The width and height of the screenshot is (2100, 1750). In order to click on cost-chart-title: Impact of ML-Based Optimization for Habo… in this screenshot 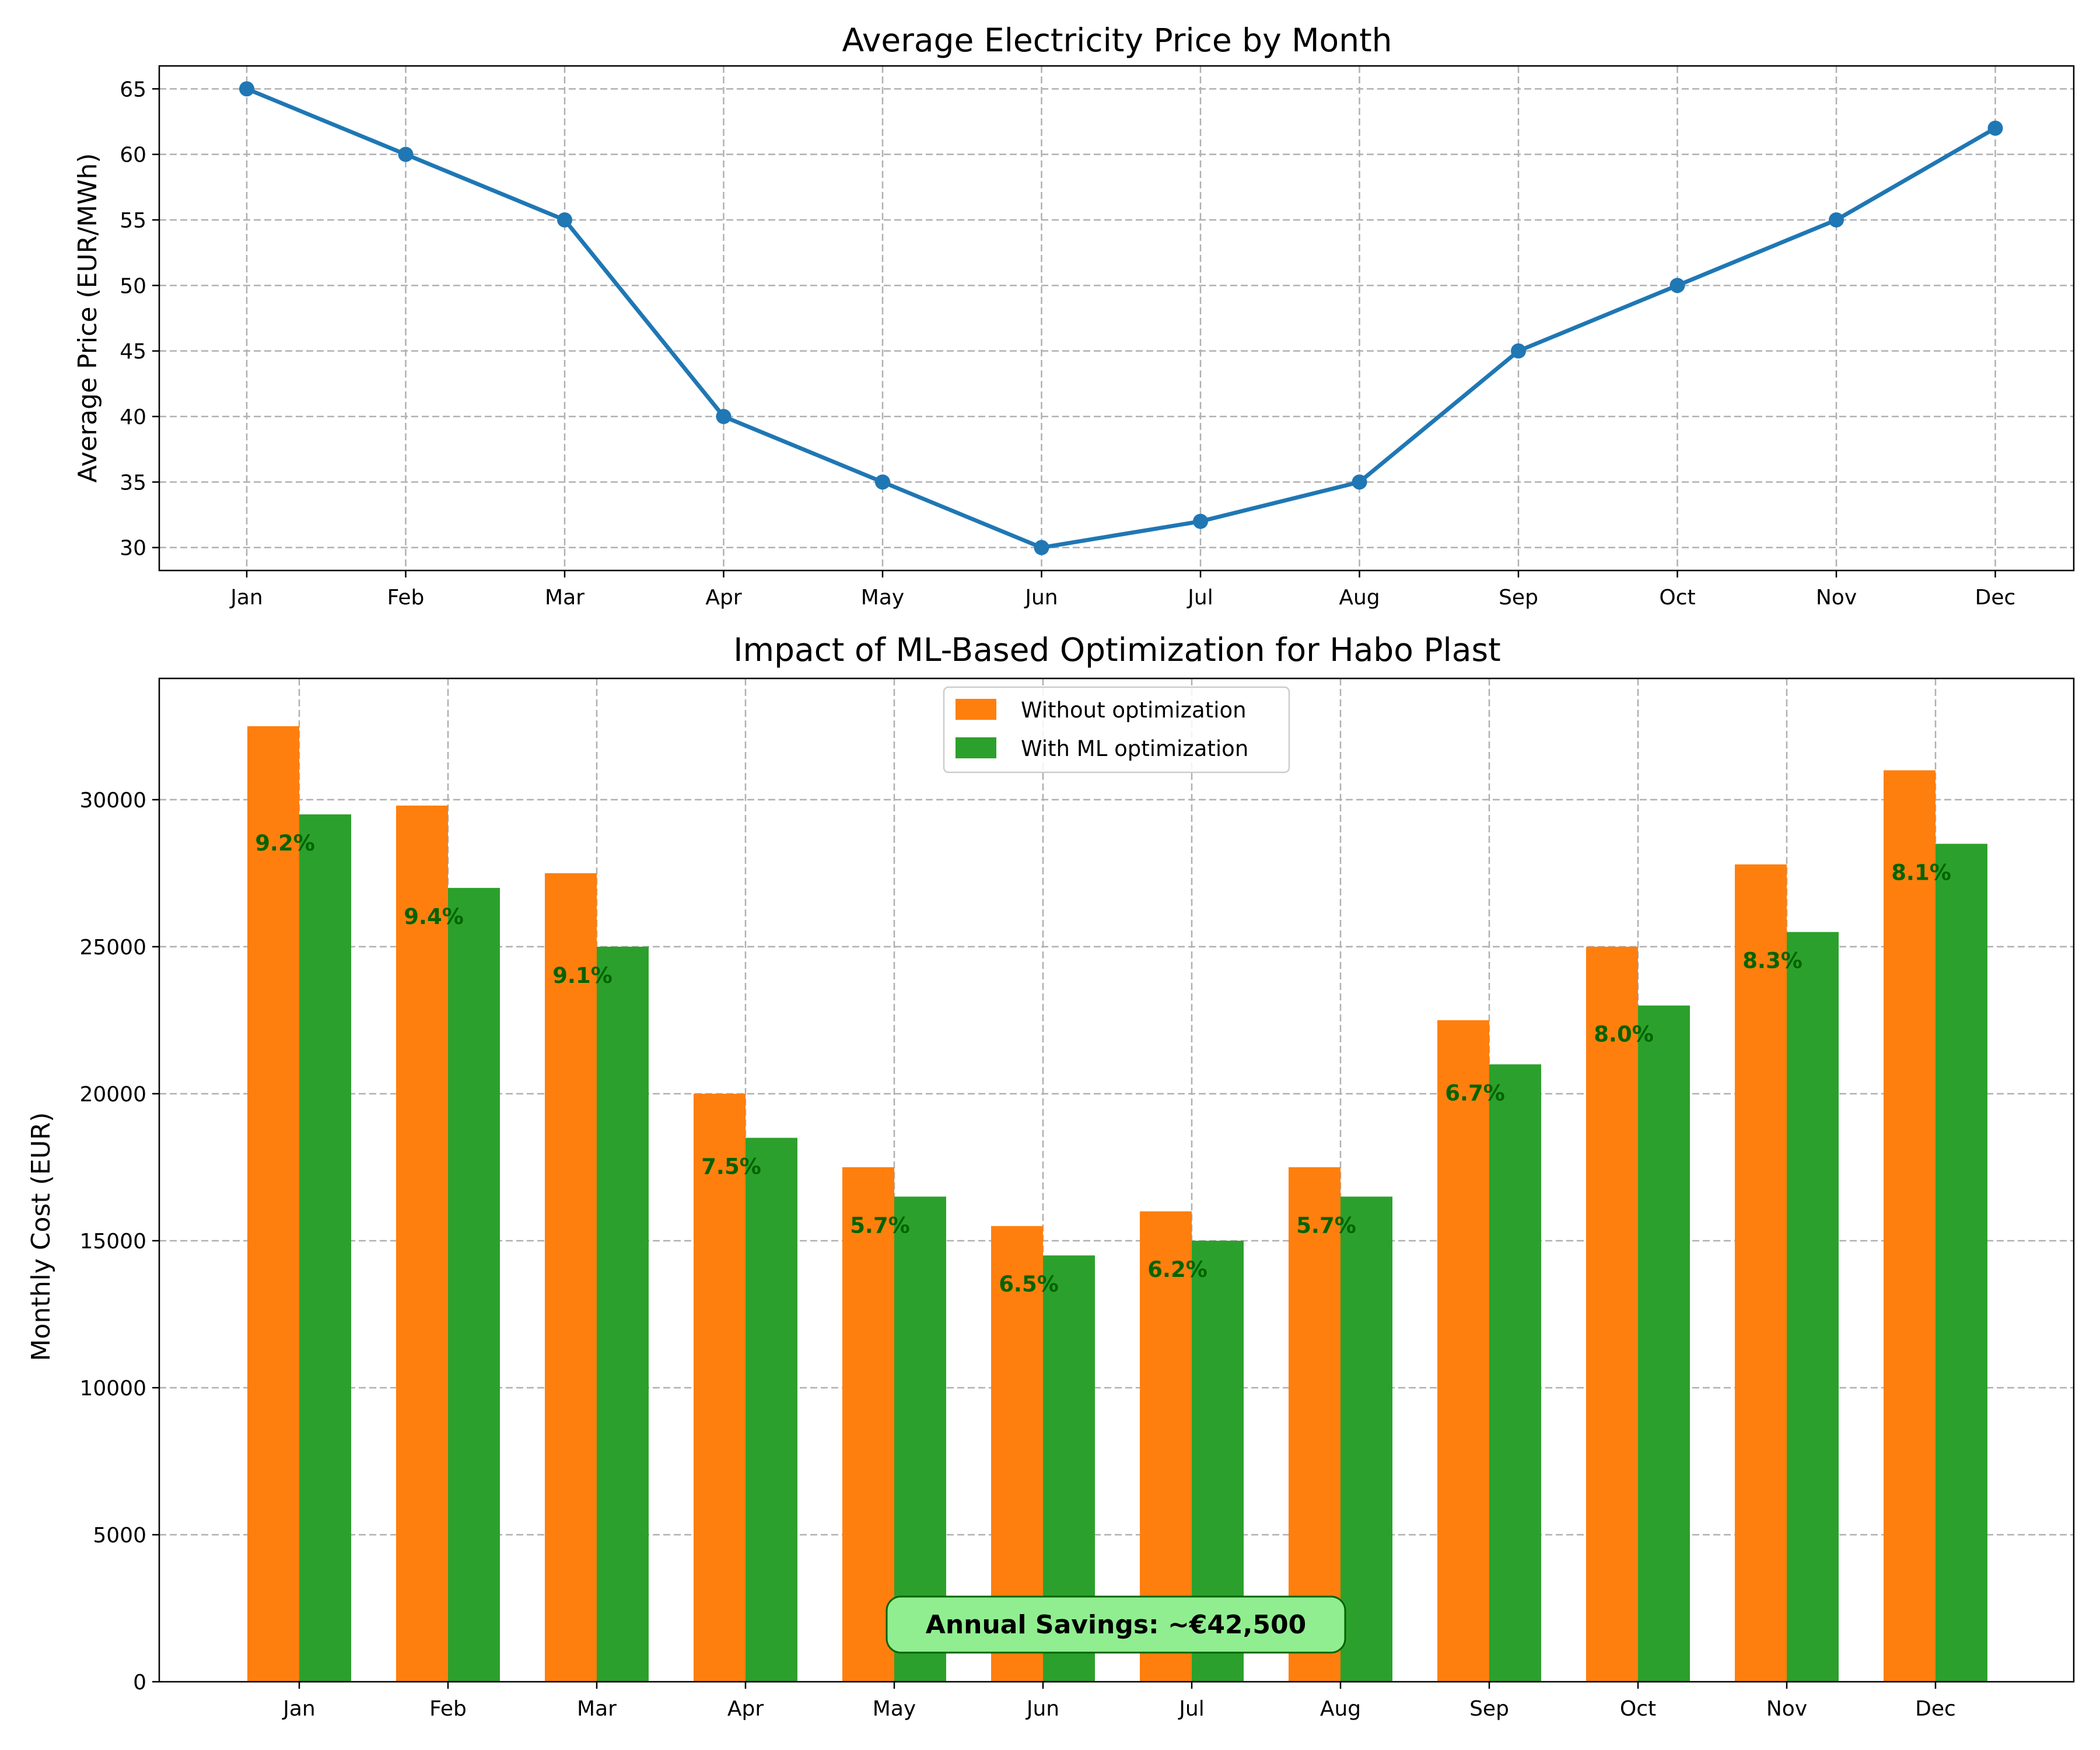, I will do `click(1116, 649)`.